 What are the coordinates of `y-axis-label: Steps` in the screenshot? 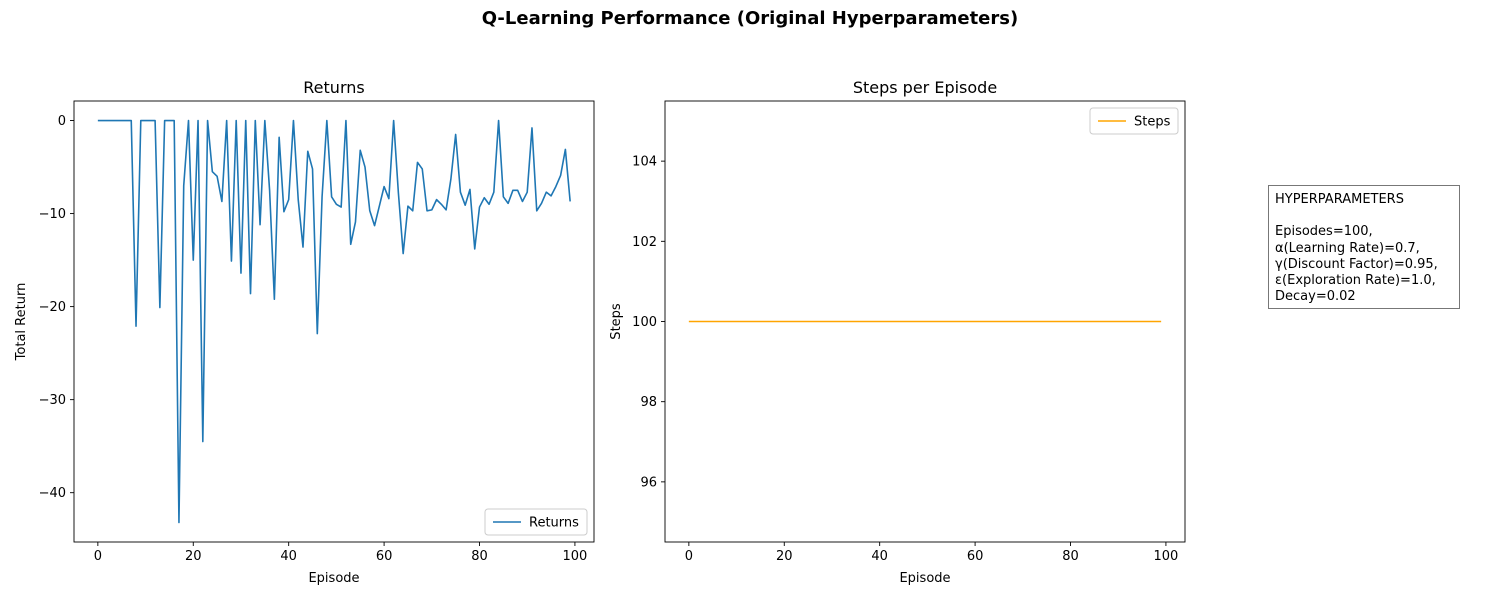 It's located at (616, 321).